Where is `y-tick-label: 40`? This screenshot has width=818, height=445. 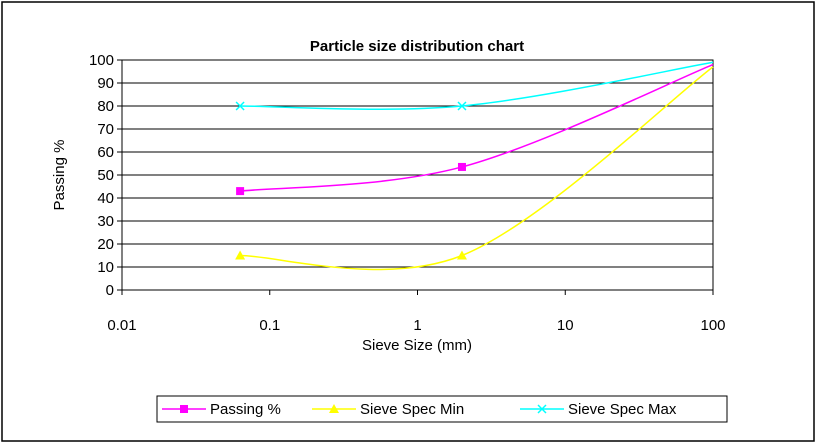 y-tick-label: 40 is located at coordinates (105, 198).